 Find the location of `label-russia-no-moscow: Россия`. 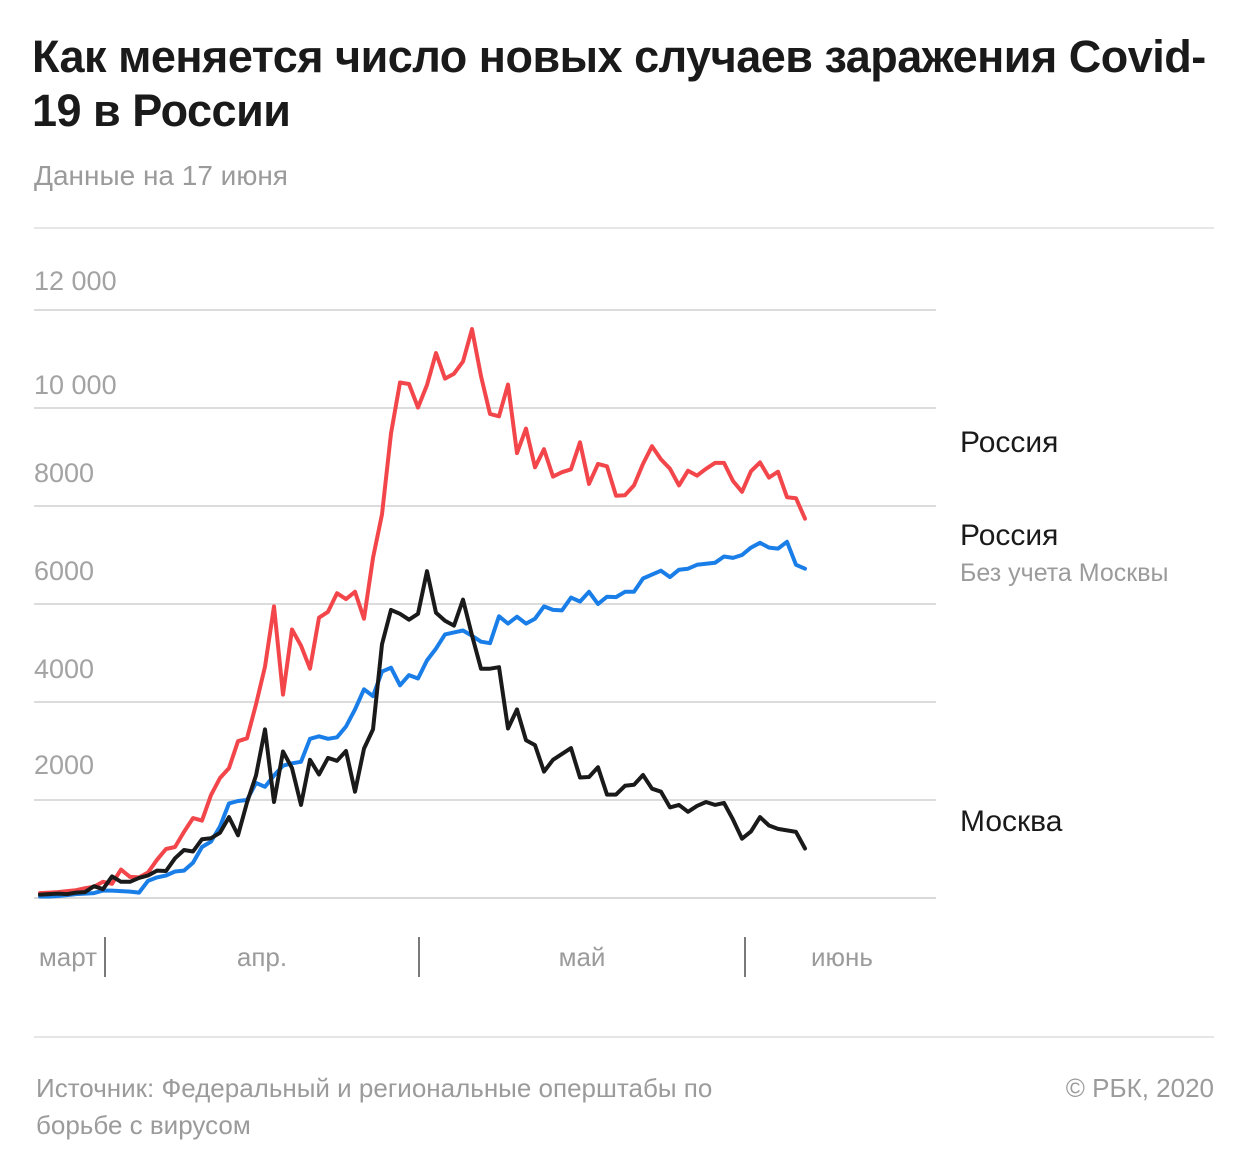

label-russia-no-moscow: Россия is located at coordinates (1009, 535).